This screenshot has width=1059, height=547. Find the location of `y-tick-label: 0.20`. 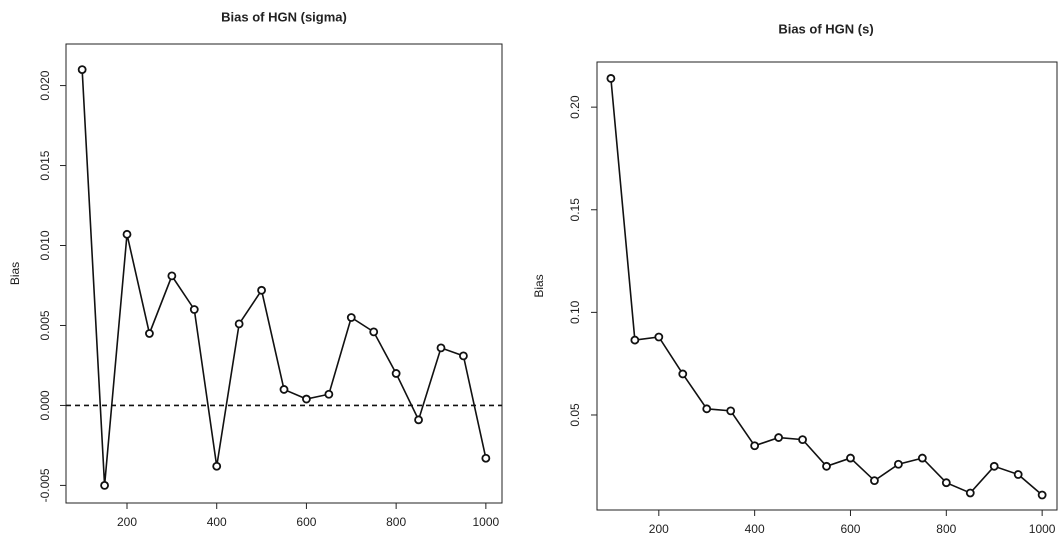

y-tick-label: 0.20 is located at coordinates (575, 107).